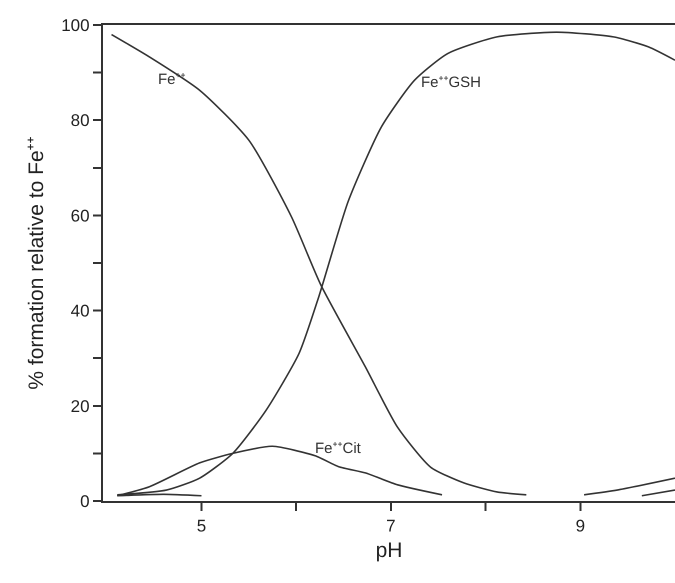 This screenshot has width=675, height=583. What do you see at coordinates (172, 79) in the screenshot?
I see `series-label: Fe⁺⁺` at bounding box center [172, 79].